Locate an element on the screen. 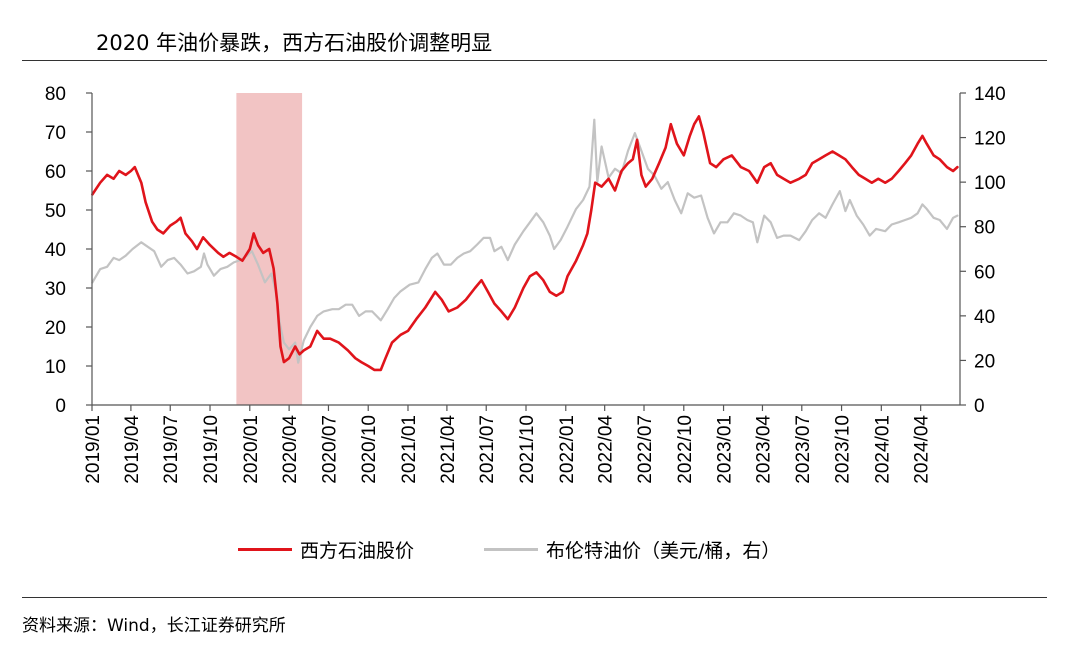 The image size is (1080, 652). y-left-tick-label: 40 is located at coordinates (55, 250).